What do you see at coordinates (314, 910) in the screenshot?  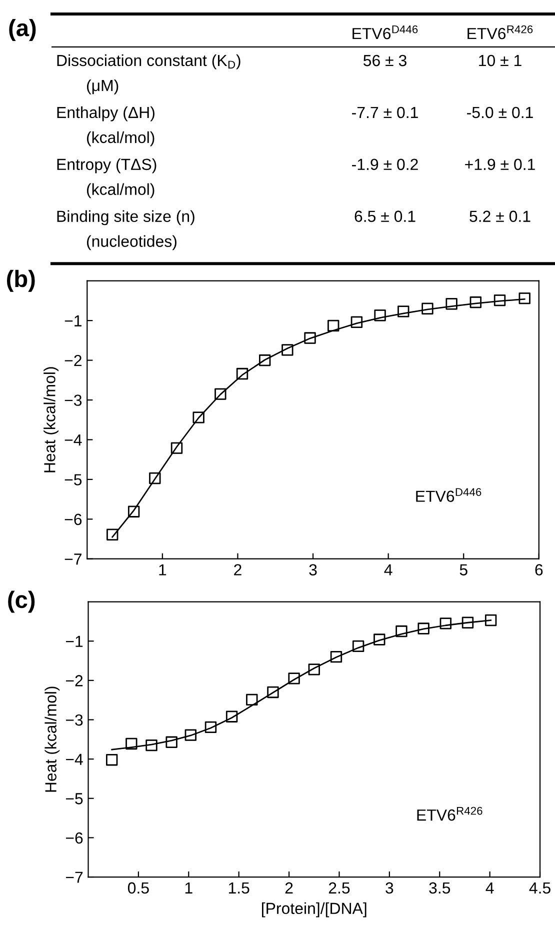 I see `x-axis-title: [Protein]/[DNA]` at bounding box center [314, 910].